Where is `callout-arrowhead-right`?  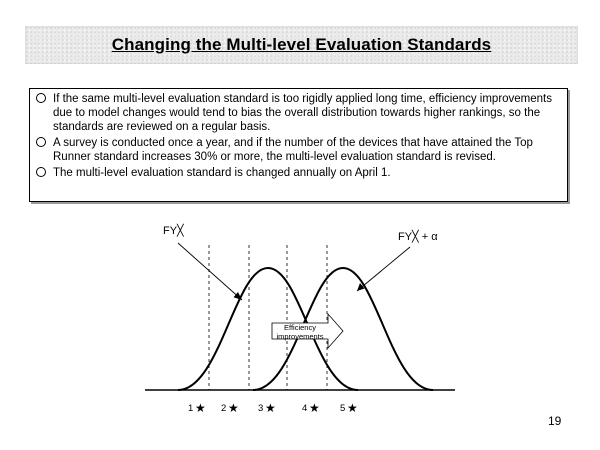 callout-arrowhead-right is located at coordinates (361, 287).